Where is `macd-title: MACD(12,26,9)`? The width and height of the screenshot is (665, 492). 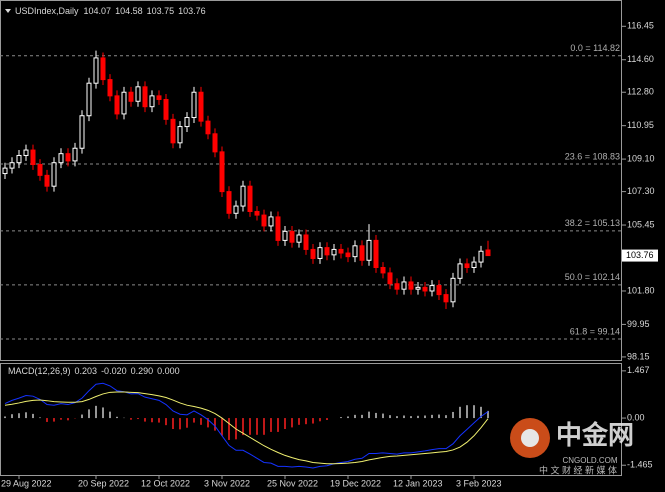 macd-title: MACD(12,26,9) is located at coordinates (39, 371).